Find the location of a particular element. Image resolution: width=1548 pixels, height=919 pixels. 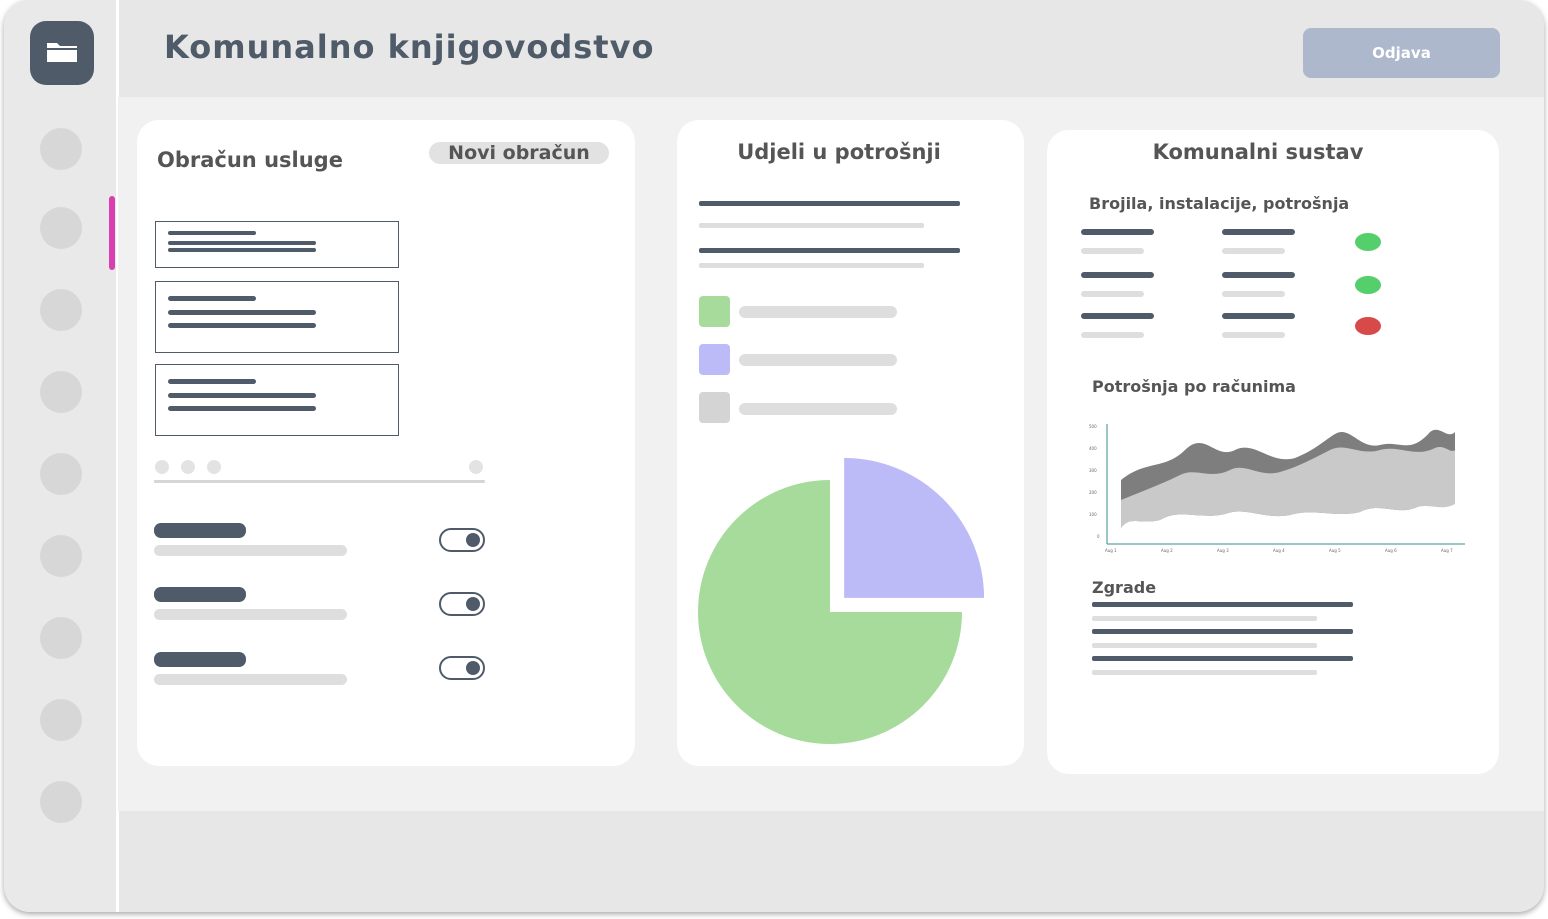

consumption-title: Potrošnja po računima is located at coordinates (1194, 386).